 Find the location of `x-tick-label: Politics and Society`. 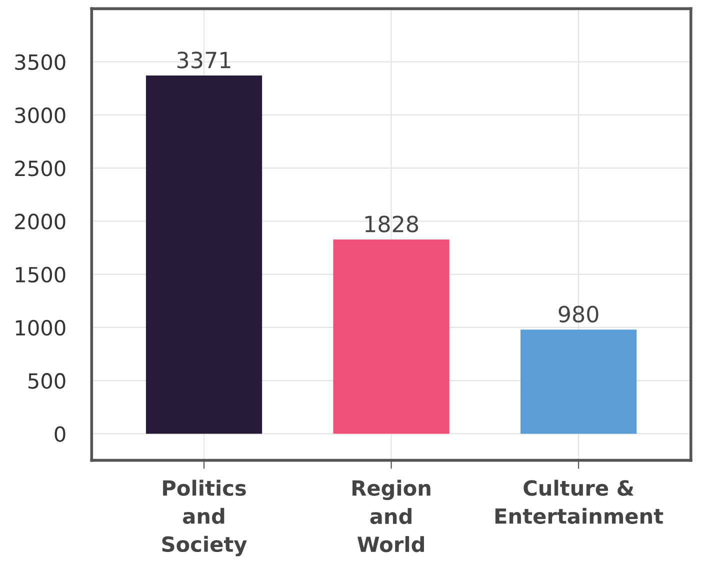

x-tick-label: Politics and Society is located at coordinates (204, 518).